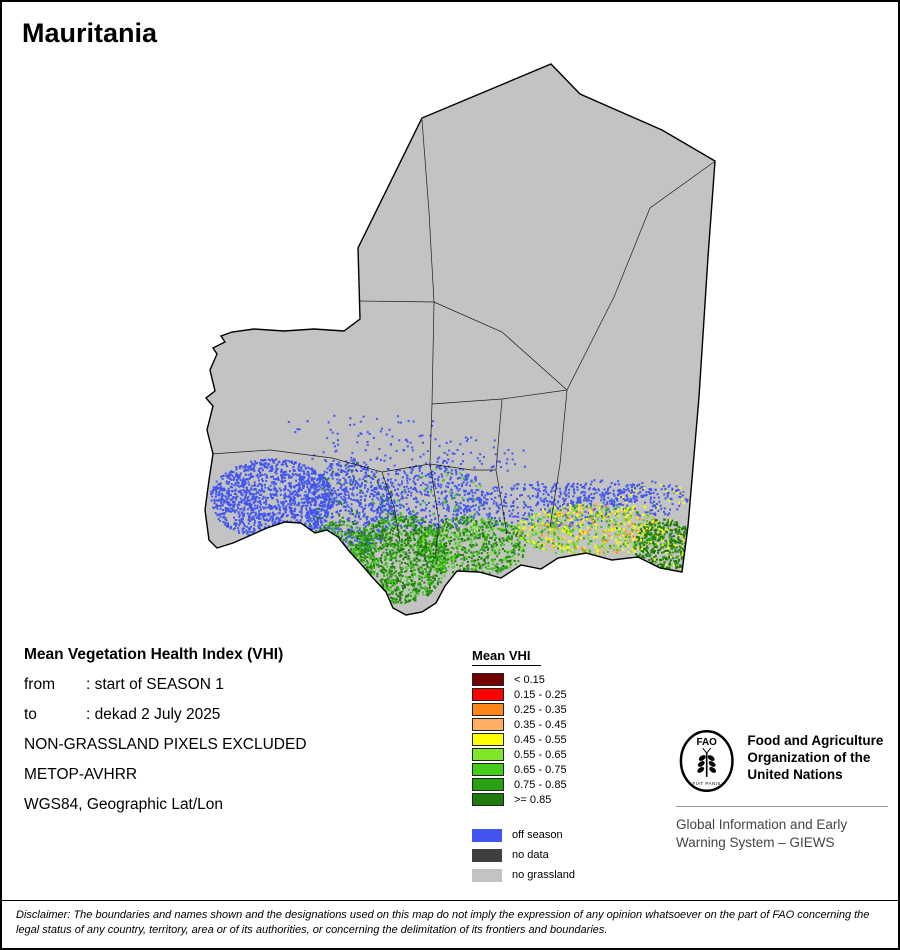 The width and height of the screenshot is (900, 950). I want to click on legend-row: 0.55 - 0.65, so click(523, 754).